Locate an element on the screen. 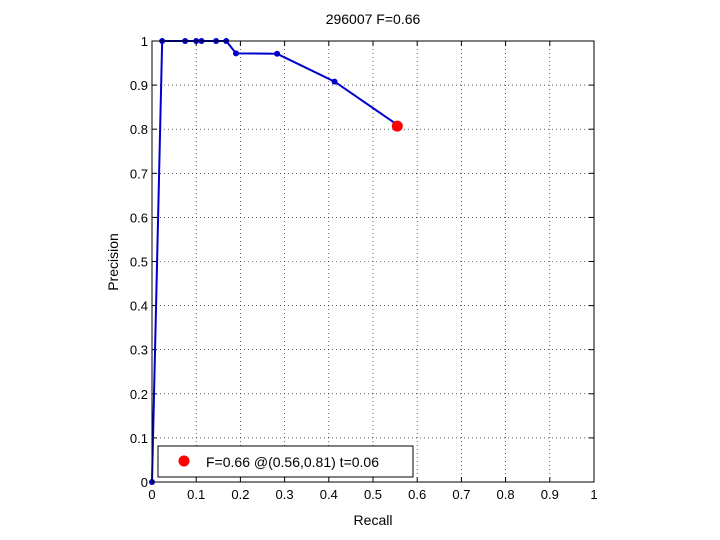 The height and width of the screenshot is (540, 720). y-tick-label: 0 is located at coordinates (144, 482).